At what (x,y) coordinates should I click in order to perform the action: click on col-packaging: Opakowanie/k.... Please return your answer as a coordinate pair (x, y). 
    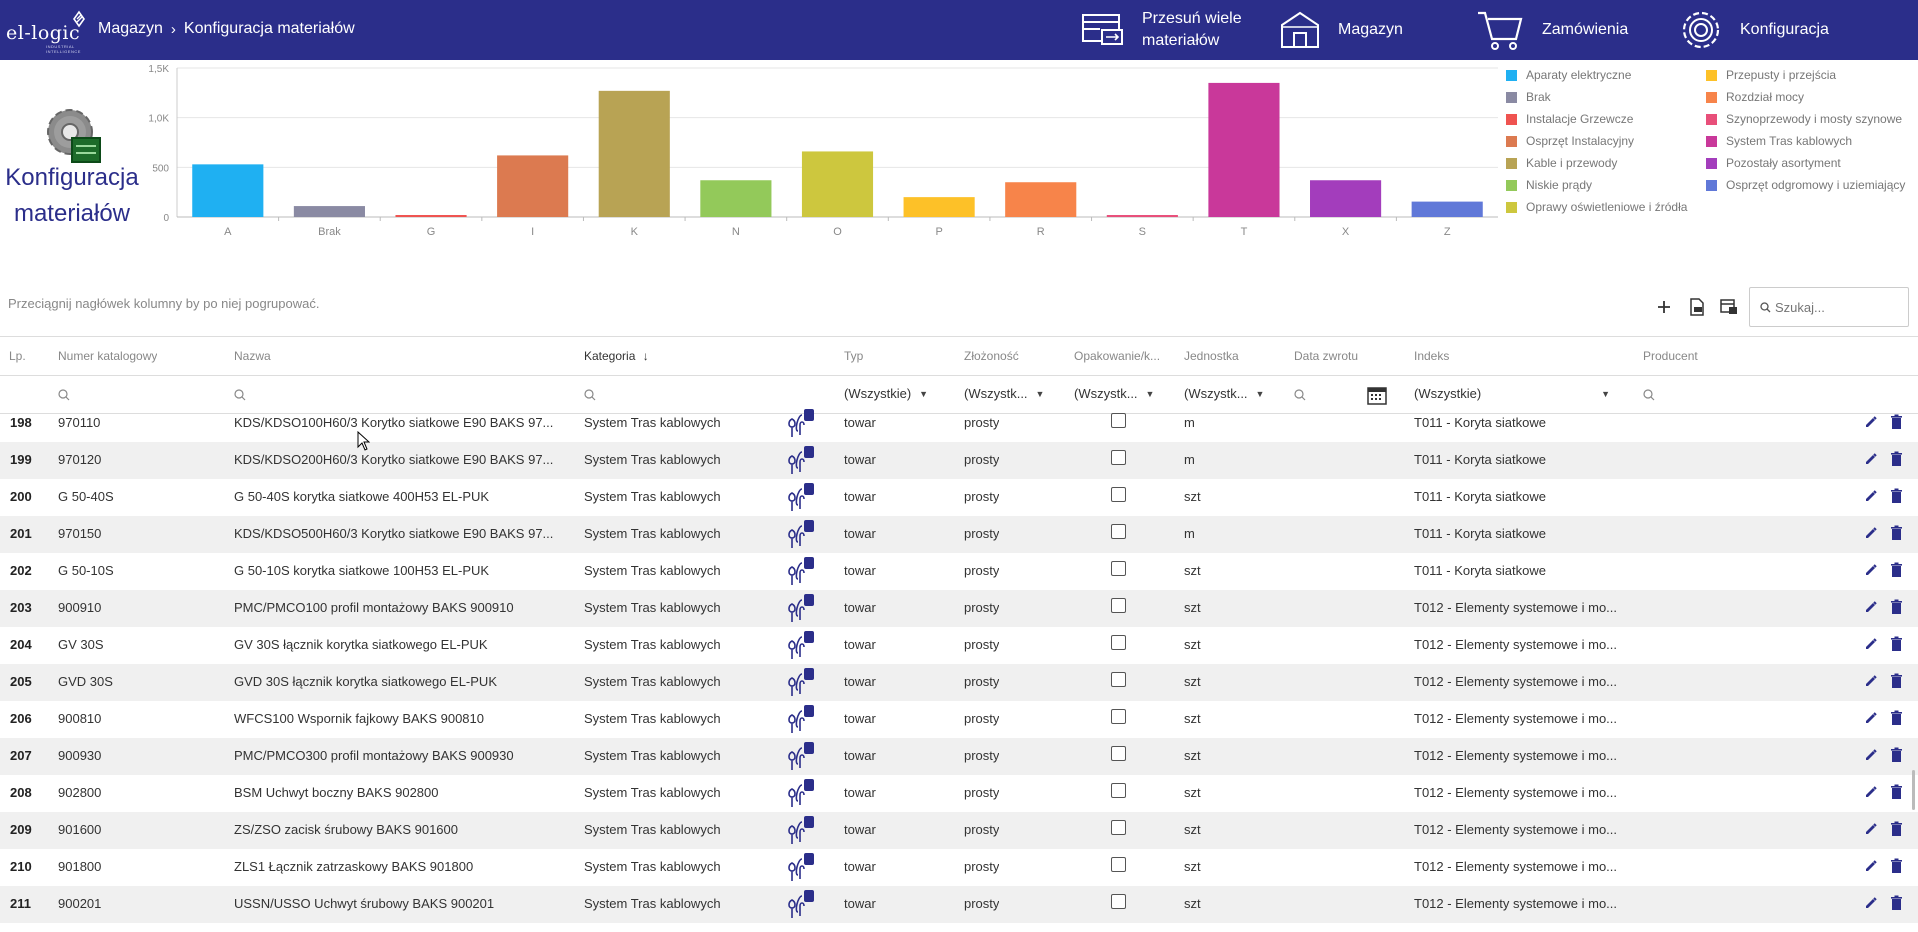
    Looking at the image, I should click on (1117, 356).